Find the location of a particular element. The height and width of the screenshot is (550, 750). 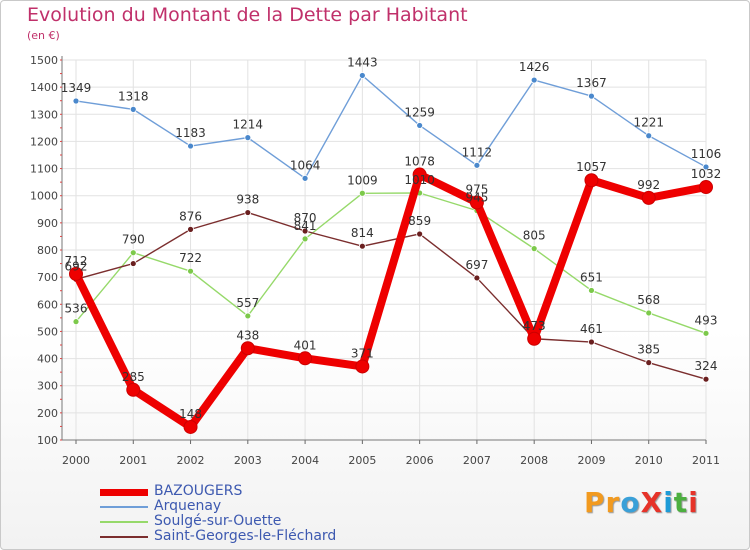

data-label: 945 is located at coordinates (476, 198).